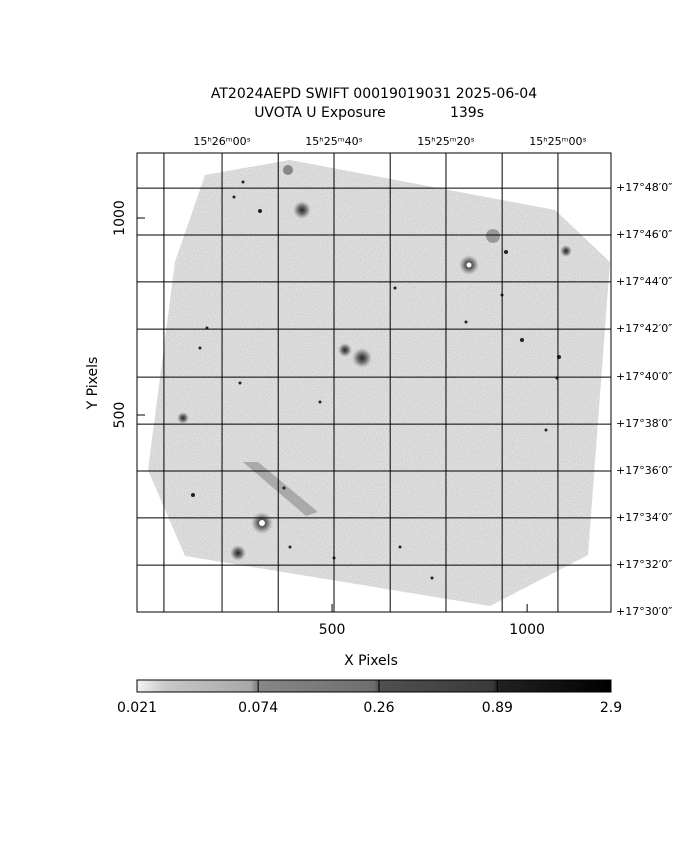 The width and height of the screenshot is (680, 850). What do you see at coordinates (611, 708) in the screenshot?
I see `colorbar-tick-label: 2.9` at bounding box center [611, 708].